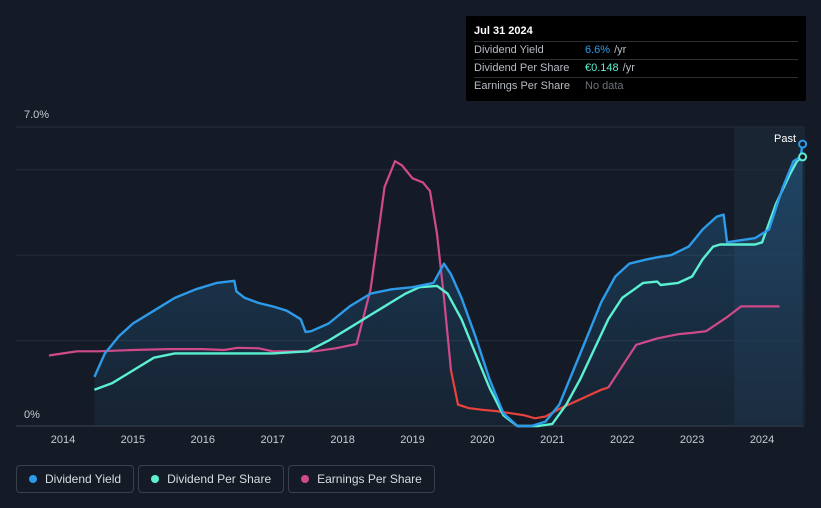  Describe the element at coordinates (529, 395) in the screenshot. I see `earnings-per-share-line-negative-growth` at that location.